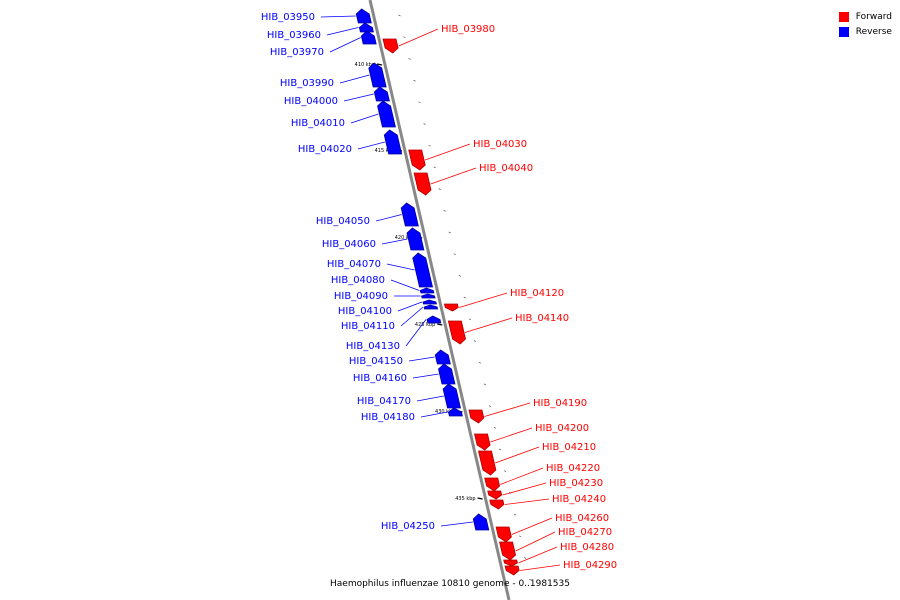  What do you see at coordinates (587, 547) in the screenshot?
I see `gene-label-hib_04280: HIB_04280` at bounding box center [587, 547].